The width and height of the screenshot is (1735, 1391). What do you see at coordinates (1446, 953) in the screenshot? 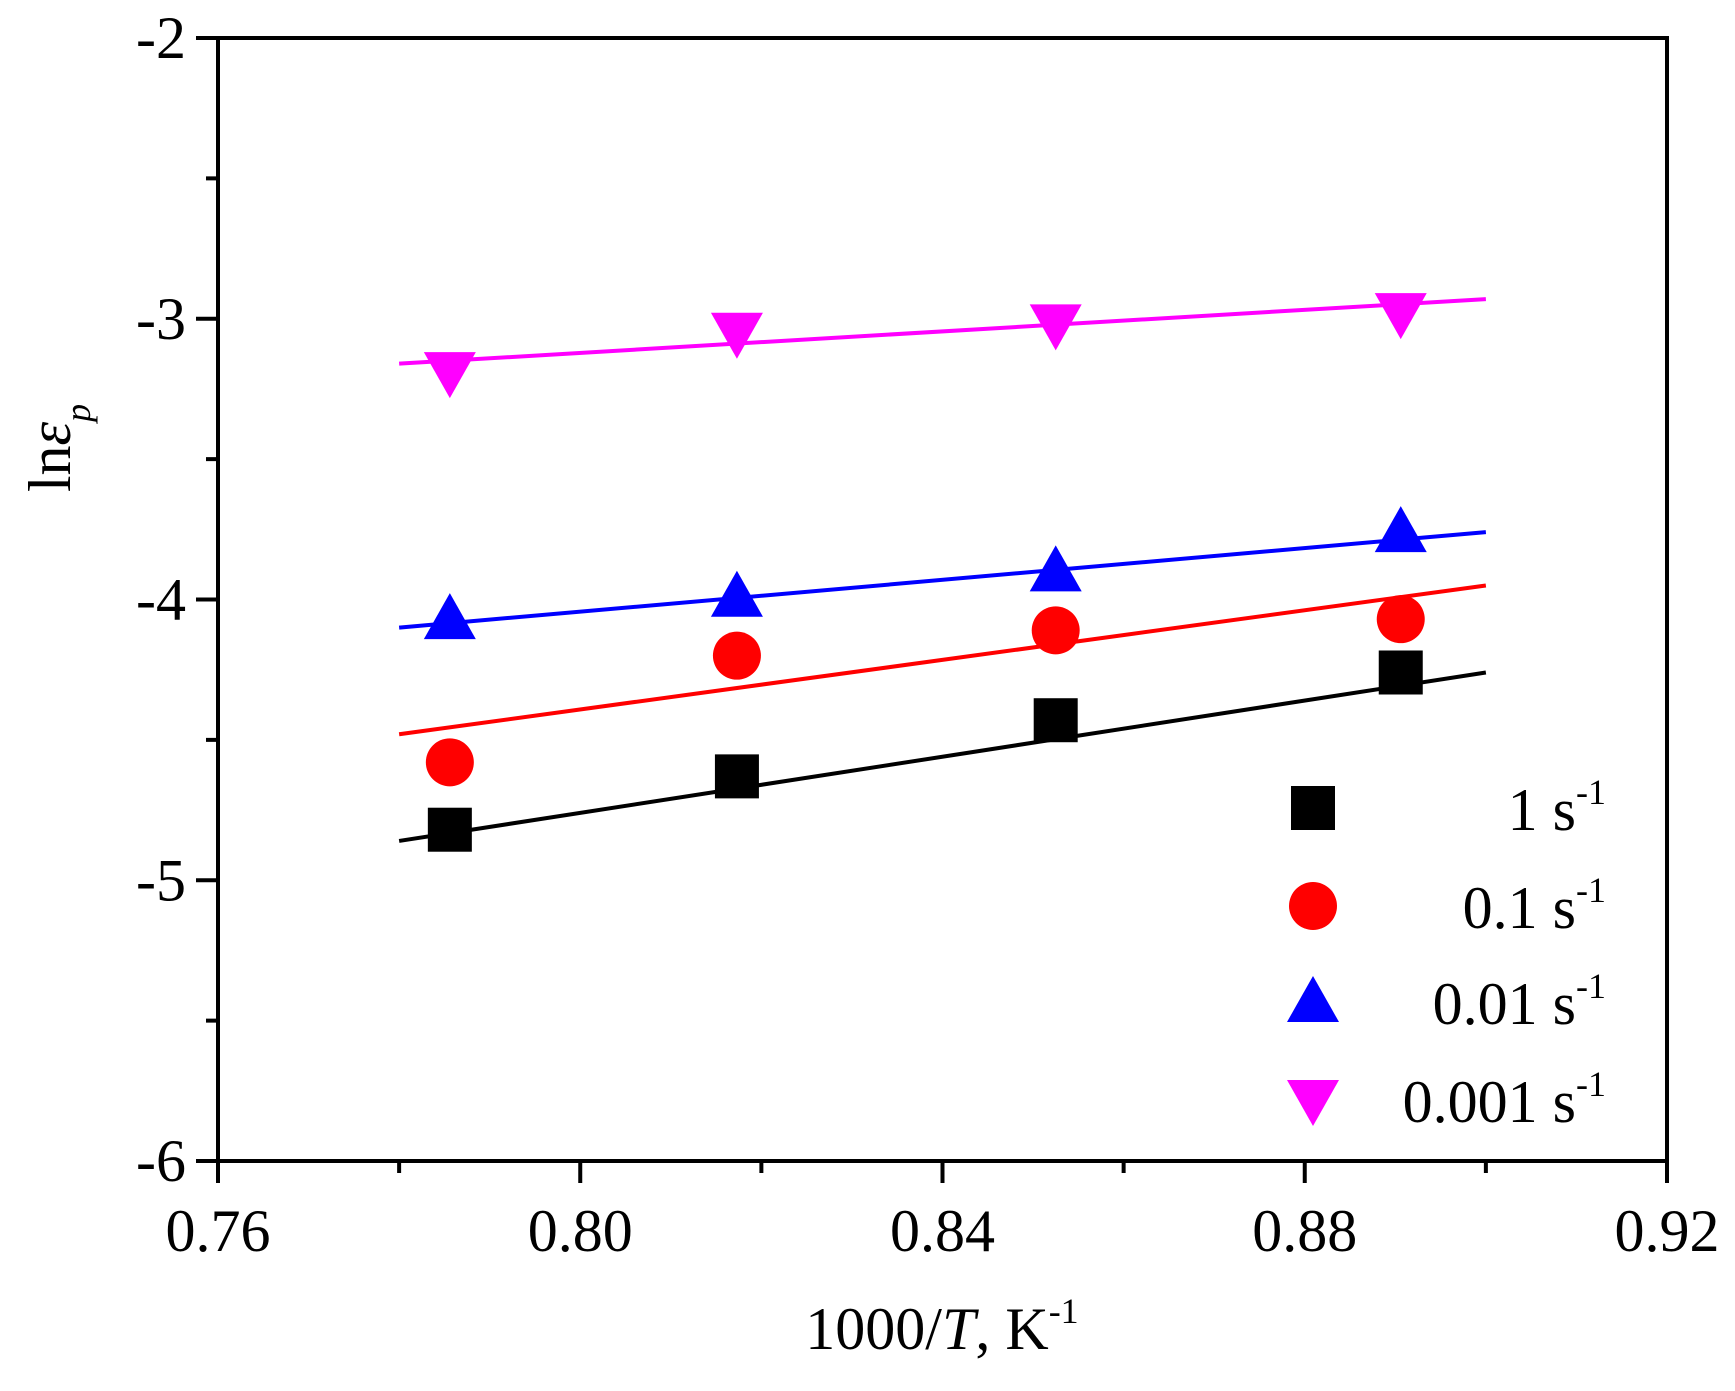
I see `legend: 1 s-1 0.1 s-1 0.01 s-1 0.001 s-1` at bounding box center [1446, 953].